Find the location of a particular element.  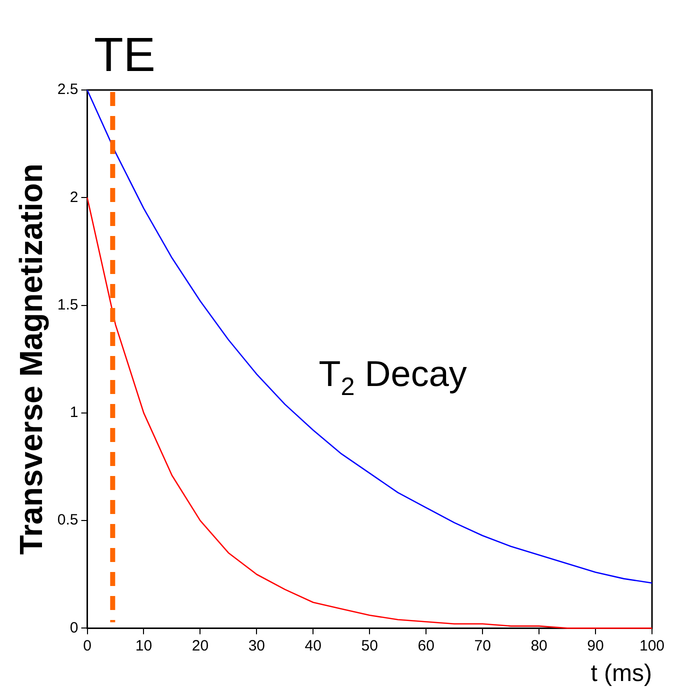

y-axis-title: Transverse Magnetization is located at coordinates (31, 359).